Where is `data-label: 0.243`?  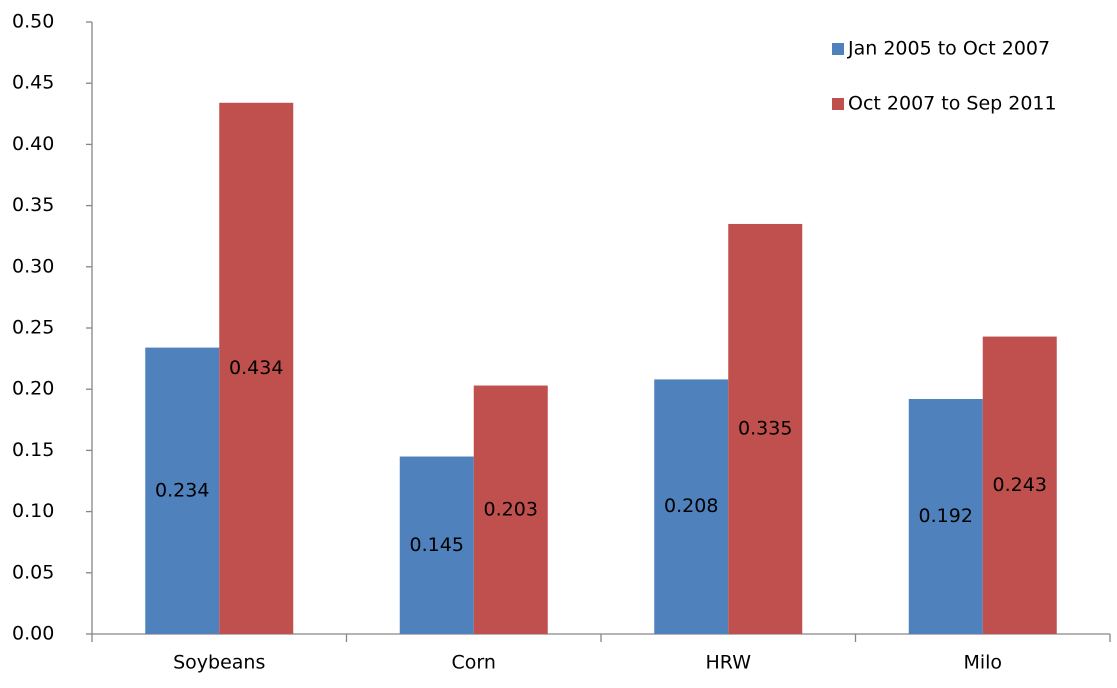
data-label: 0.243 is located at coordinates (1020, 485).